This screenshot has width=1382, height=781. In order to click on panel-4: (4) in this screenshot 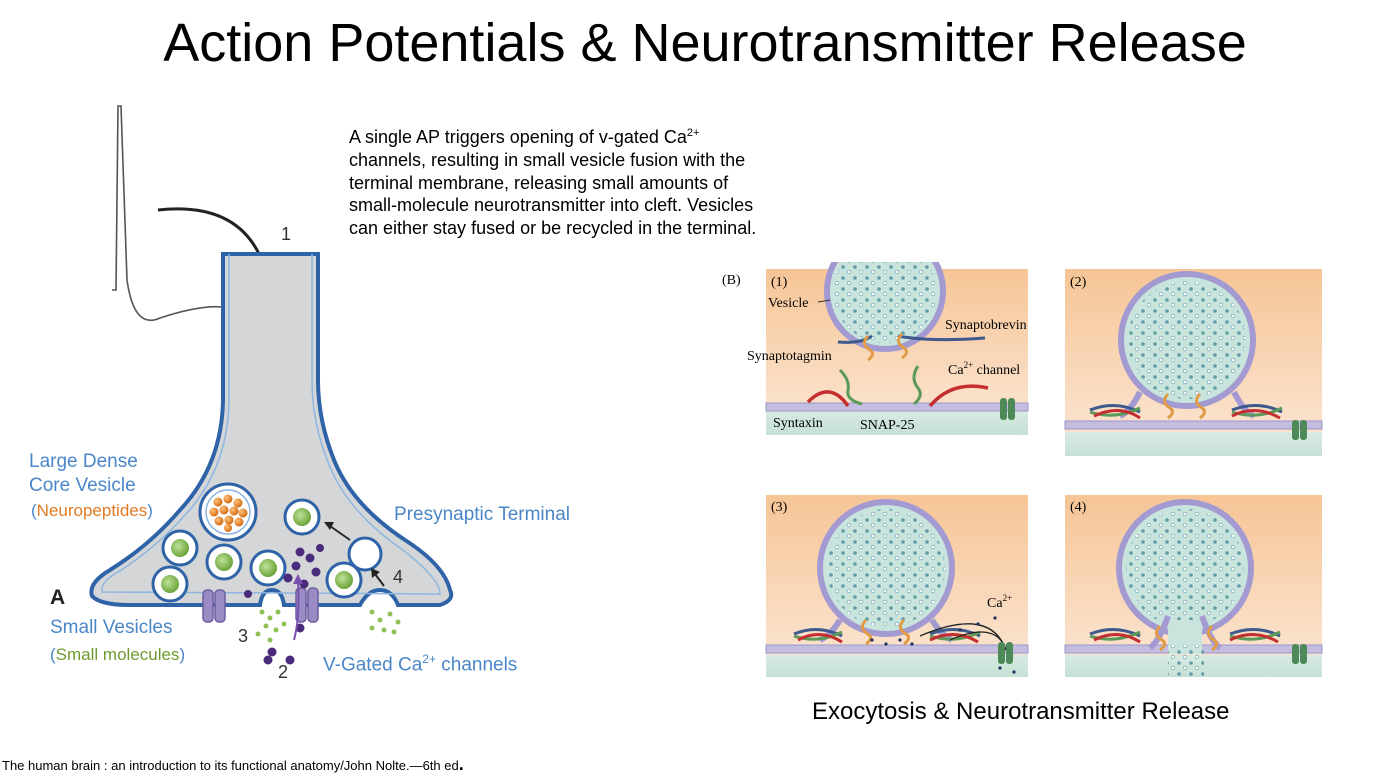, I will do `click(1193, 586)`.